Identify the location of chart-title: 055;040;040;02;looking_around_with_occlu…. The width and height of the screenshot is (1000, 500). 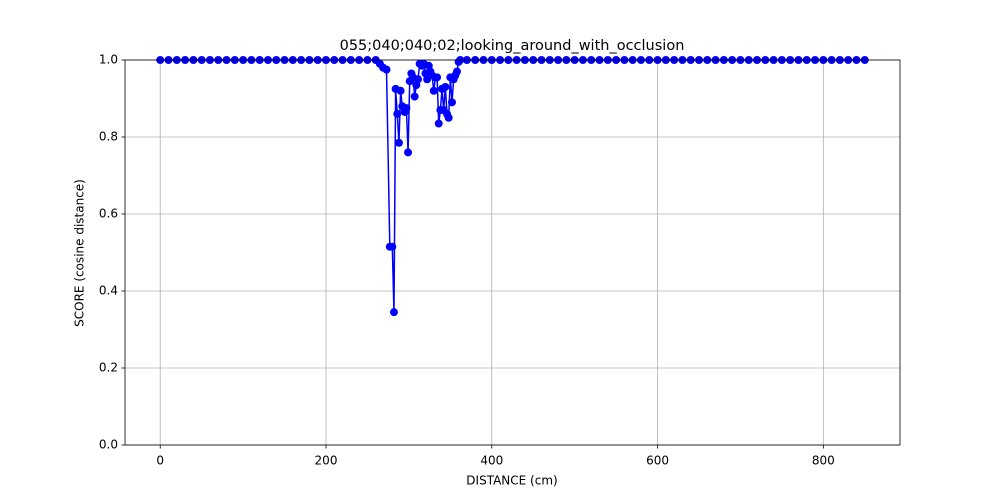
(512, 46).